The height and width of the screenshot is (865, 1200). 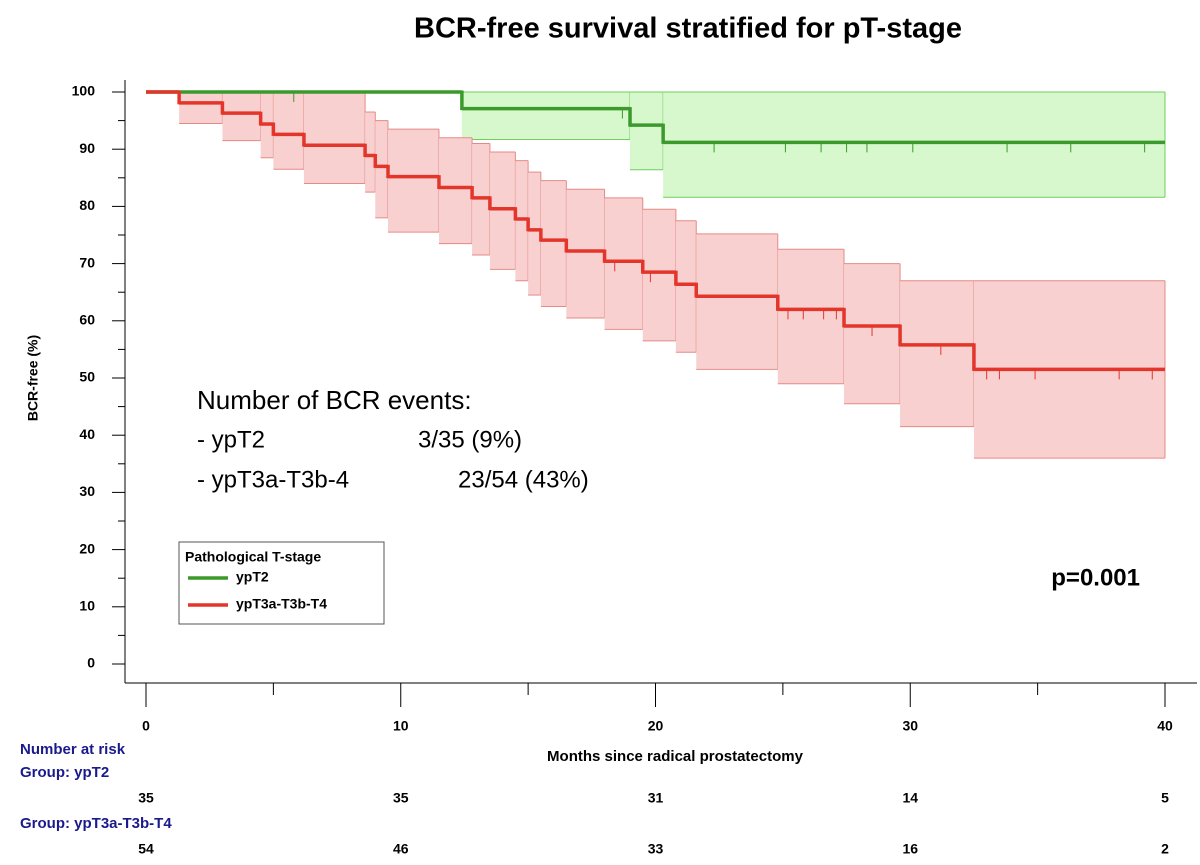 I want to click on risk-count: 31, so click(x=656, y=798).